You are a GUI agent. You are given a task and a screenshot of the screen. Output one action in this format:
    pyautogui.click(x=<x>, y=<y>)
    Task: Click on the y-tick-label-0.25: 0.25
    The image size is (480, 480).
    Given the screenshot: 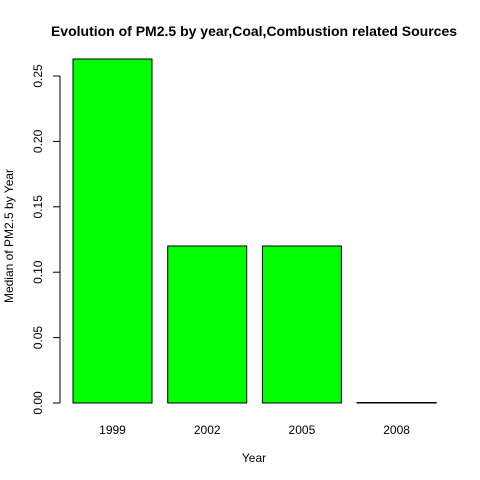 What is the action you would take?
    pyautogui.click(x=38, y=76)
    